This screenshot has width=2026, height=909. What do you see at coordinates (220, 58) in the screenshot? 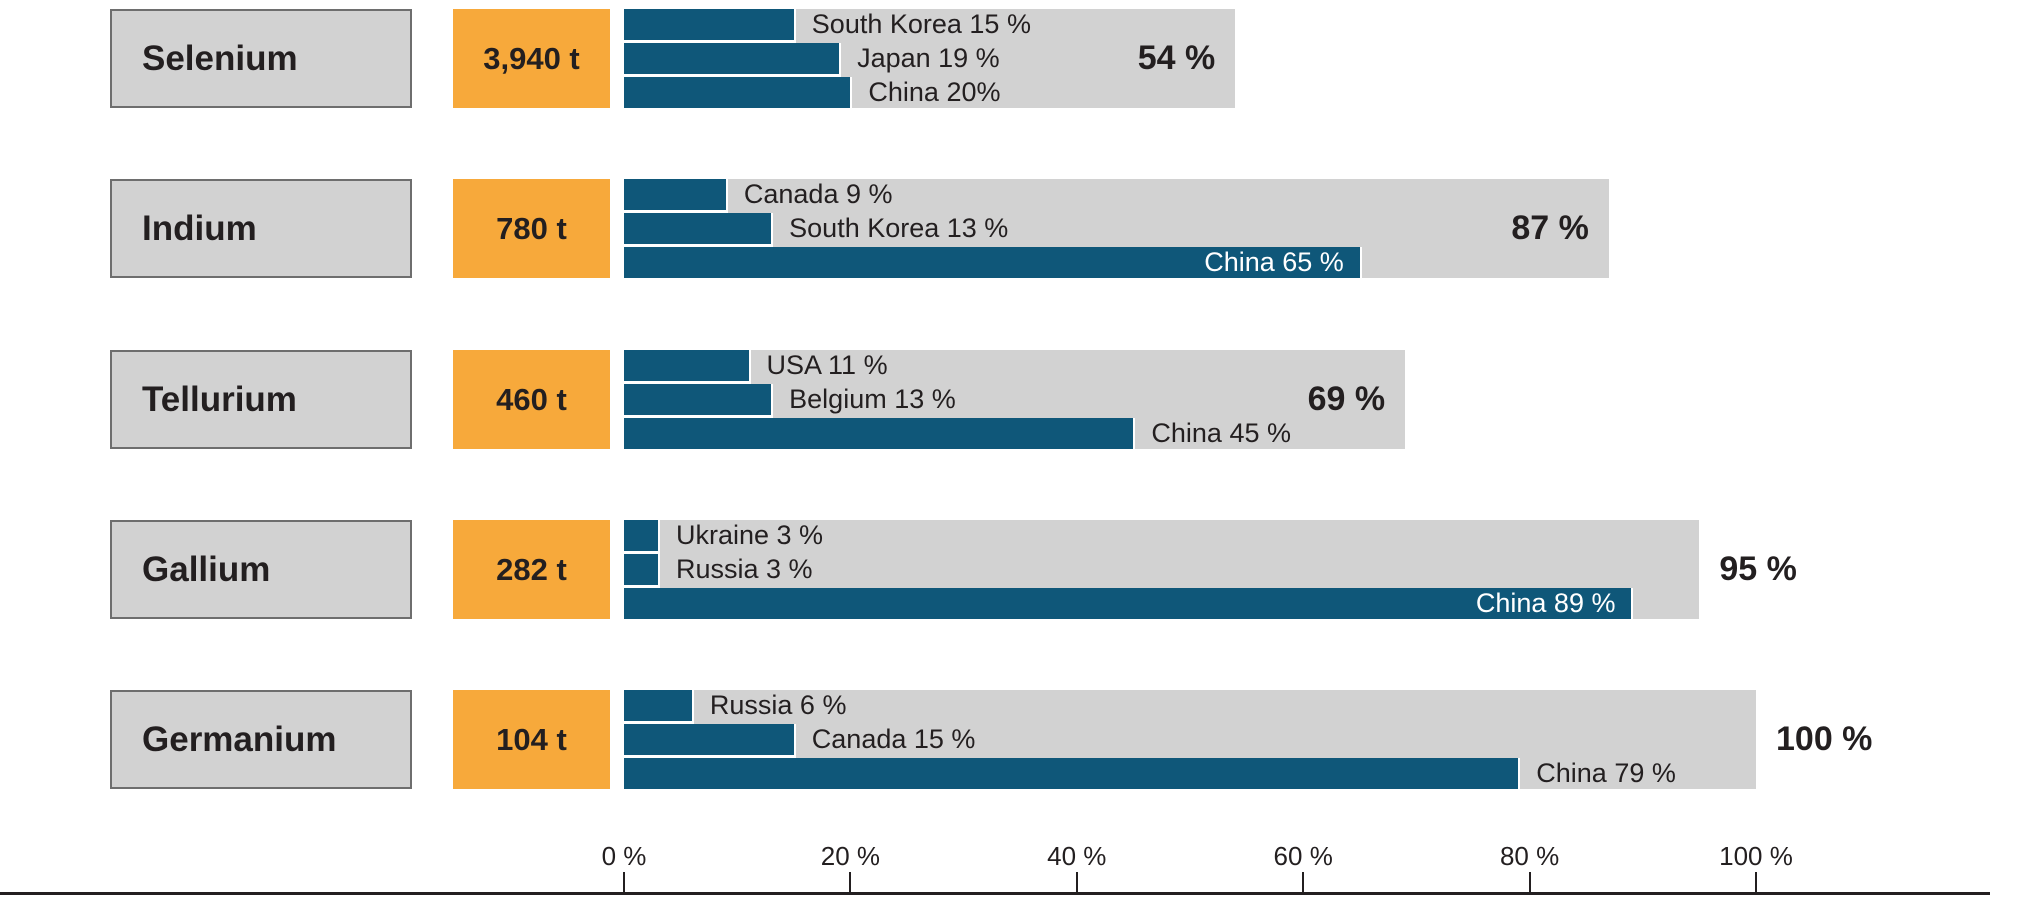
I see `element-name: Selenium` at bounding box center [220, 58].